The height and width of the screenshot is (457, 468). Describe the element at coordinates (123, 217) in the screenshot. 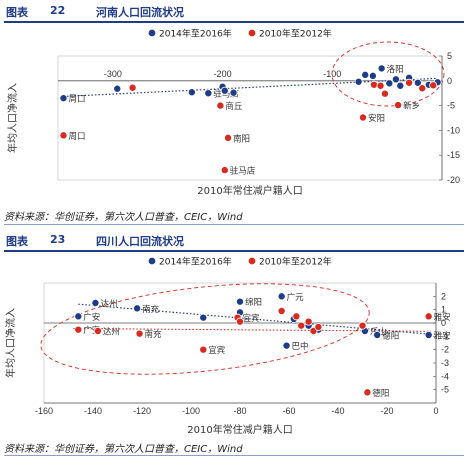

I see `figure-source: 资料来源：华创证券，第六次人口普查，CEIC，Wind` at that location.